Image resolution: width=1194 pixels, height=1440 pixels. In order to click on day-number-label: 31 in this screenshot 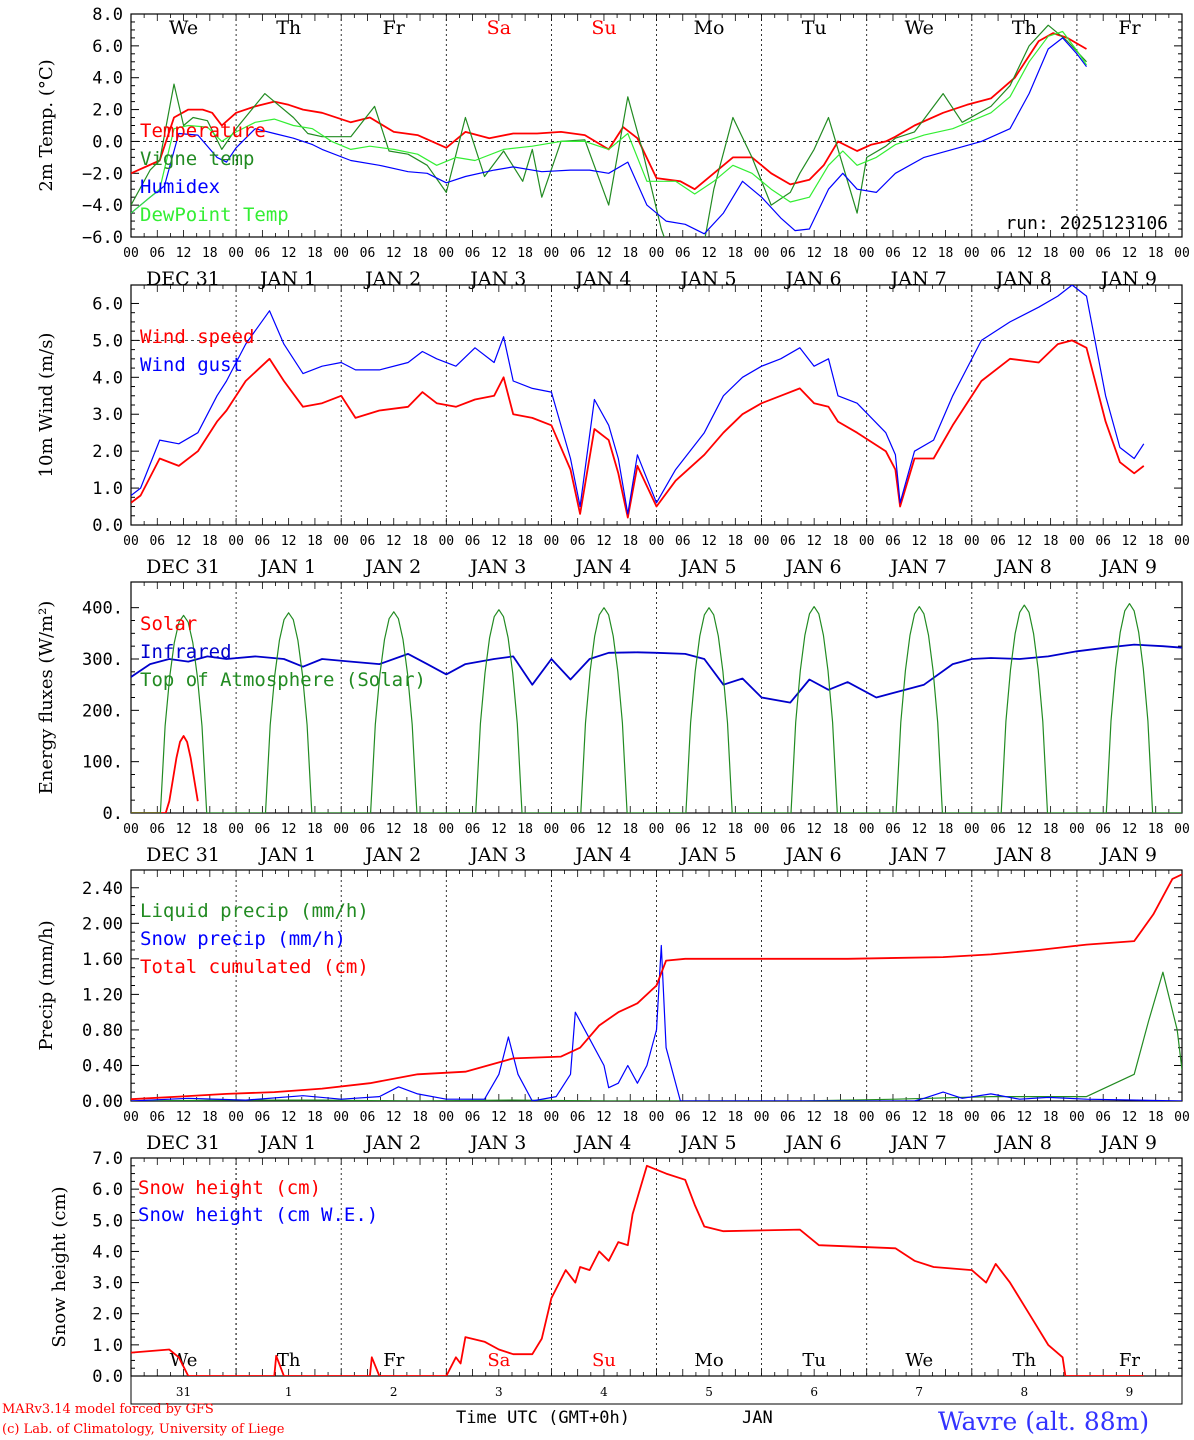, I will do `click(183, 1392)`.